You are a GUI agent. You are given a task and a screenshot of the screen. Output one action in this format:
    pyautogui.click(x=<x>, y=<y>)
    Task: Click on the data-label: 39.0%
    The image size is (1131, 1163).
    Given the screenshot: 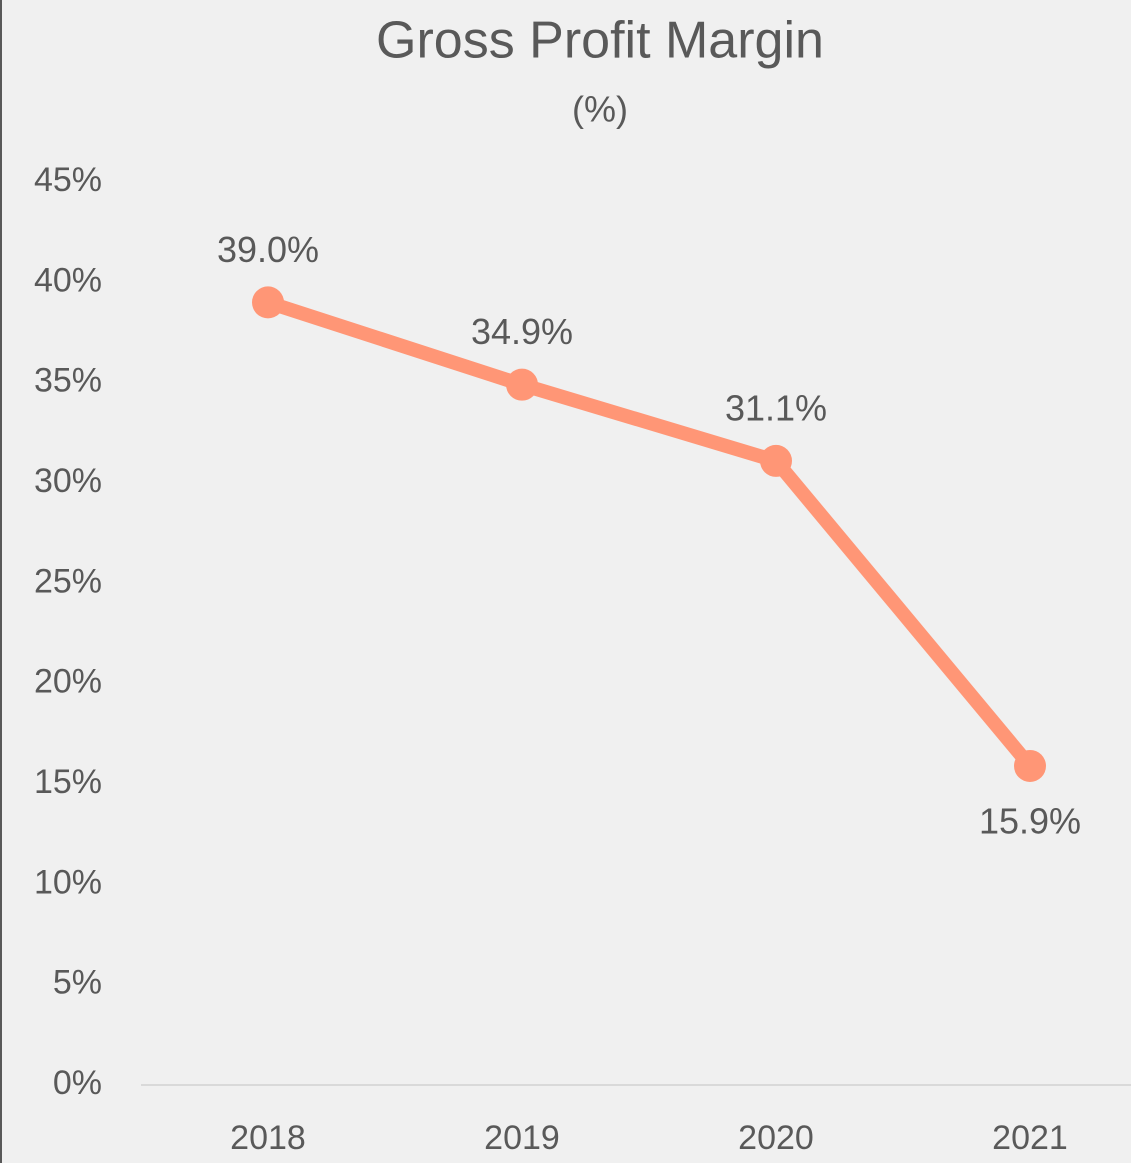 What is the action you would take?
    pyautogui.click(x=268, y=249)
    